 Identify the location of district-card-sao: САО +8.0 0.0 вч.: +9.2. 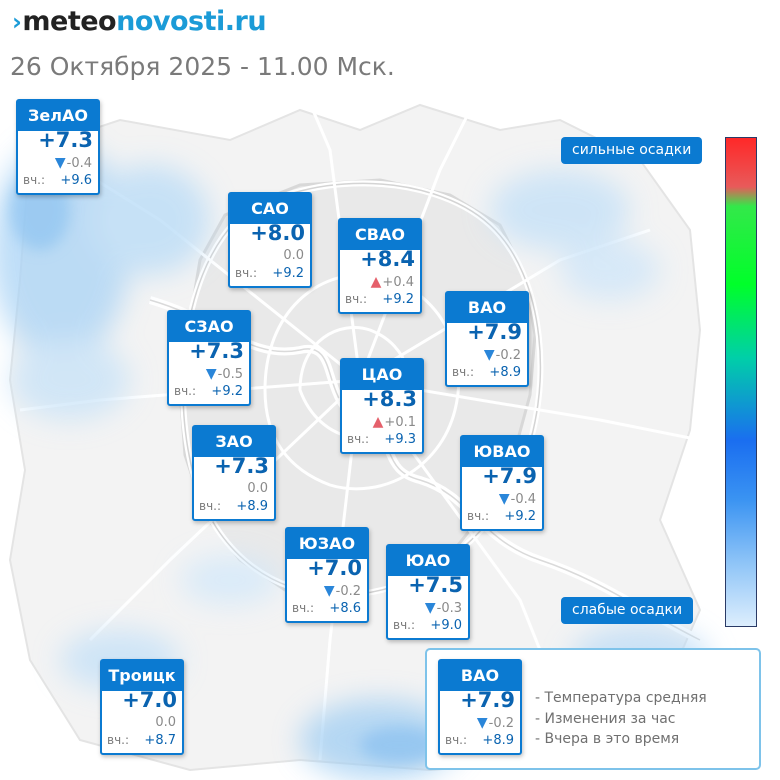
(270, 240).